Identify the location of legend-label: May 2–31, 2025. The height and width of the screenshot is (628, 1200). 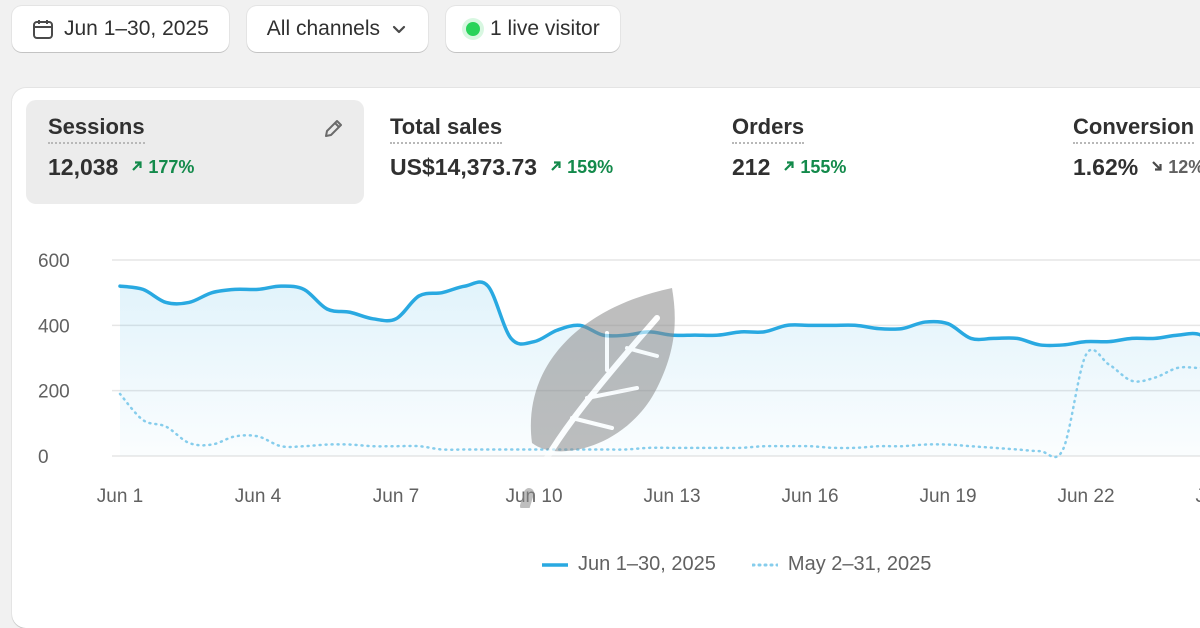
(859, 564).